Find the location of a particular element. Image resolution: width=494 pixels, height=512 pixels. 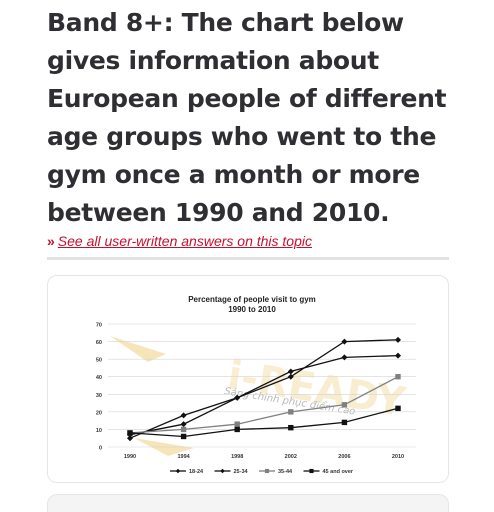

legend-label: 25-34 is located at coordinates (241, 472).